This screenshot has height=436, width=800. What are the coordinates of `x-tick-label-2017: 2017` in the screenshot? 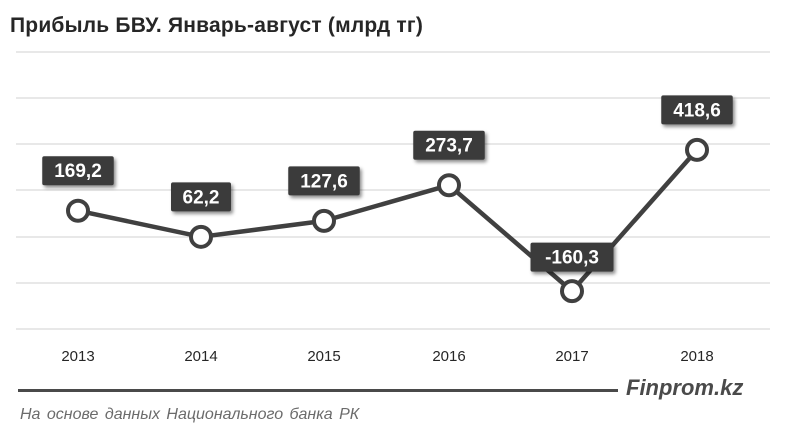 It's located at (571, 356).